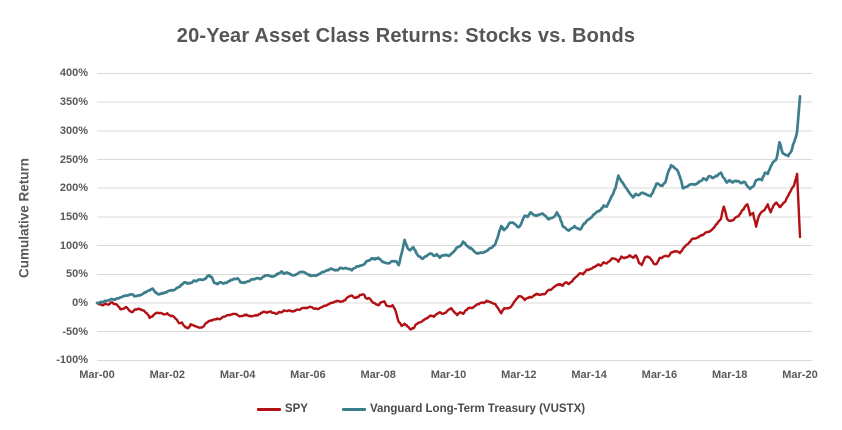 The image size is (842, 430). What do you see at coordinates (519, 375) in the screenshot?
I see `x-tick-label: Mar-12` at bounding box center [519, 375].